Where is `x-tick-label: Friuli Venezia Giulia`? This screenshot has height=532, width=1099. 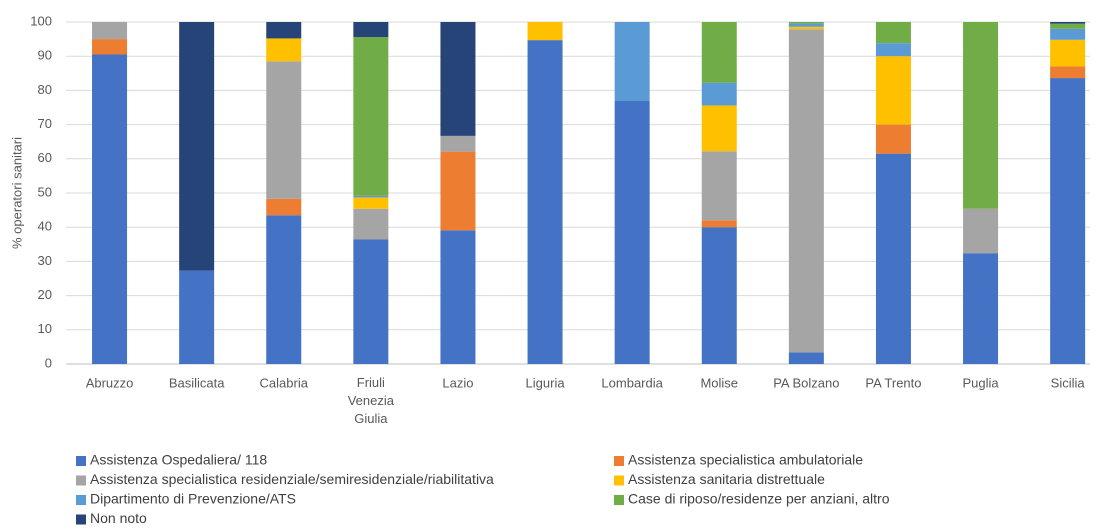
x-tick-label: Friuli Venezia Giulia is located at coordinates (371, 400).